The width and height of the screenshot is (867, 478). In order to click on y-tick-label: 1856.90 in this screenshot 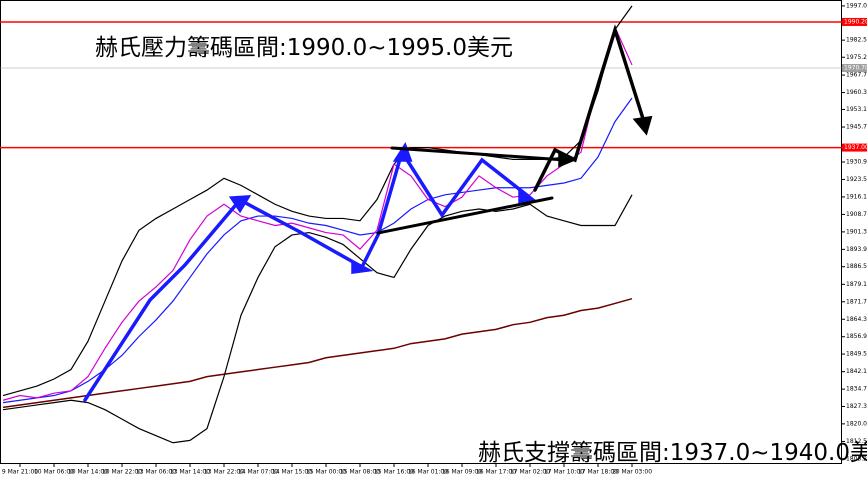, I will do `click(856, 336)`.